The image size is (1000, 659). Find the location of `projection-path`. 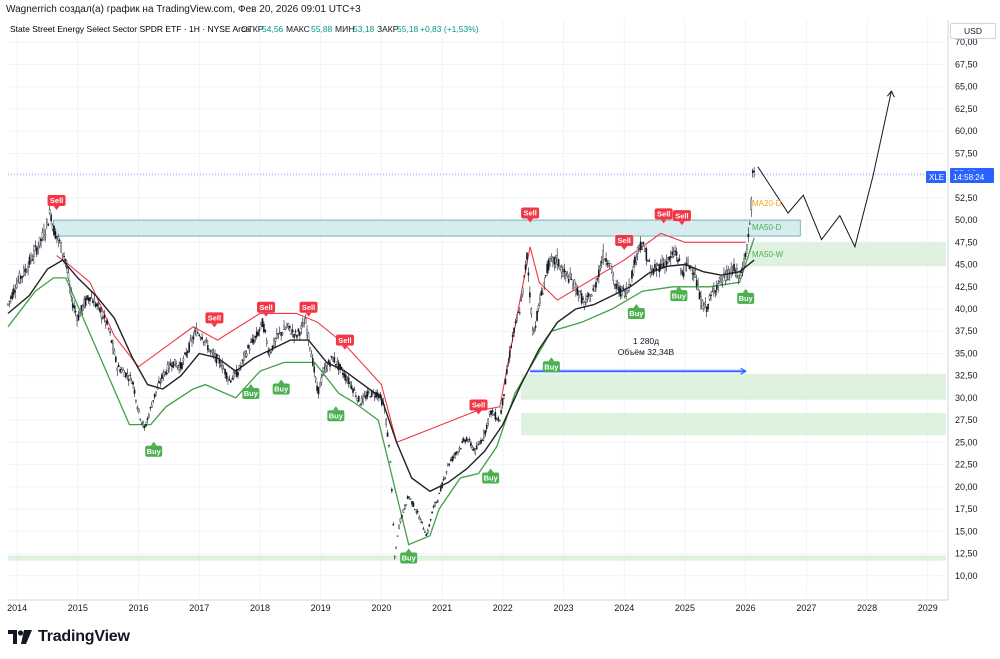

projection-path is located at coordinates (824, 169).